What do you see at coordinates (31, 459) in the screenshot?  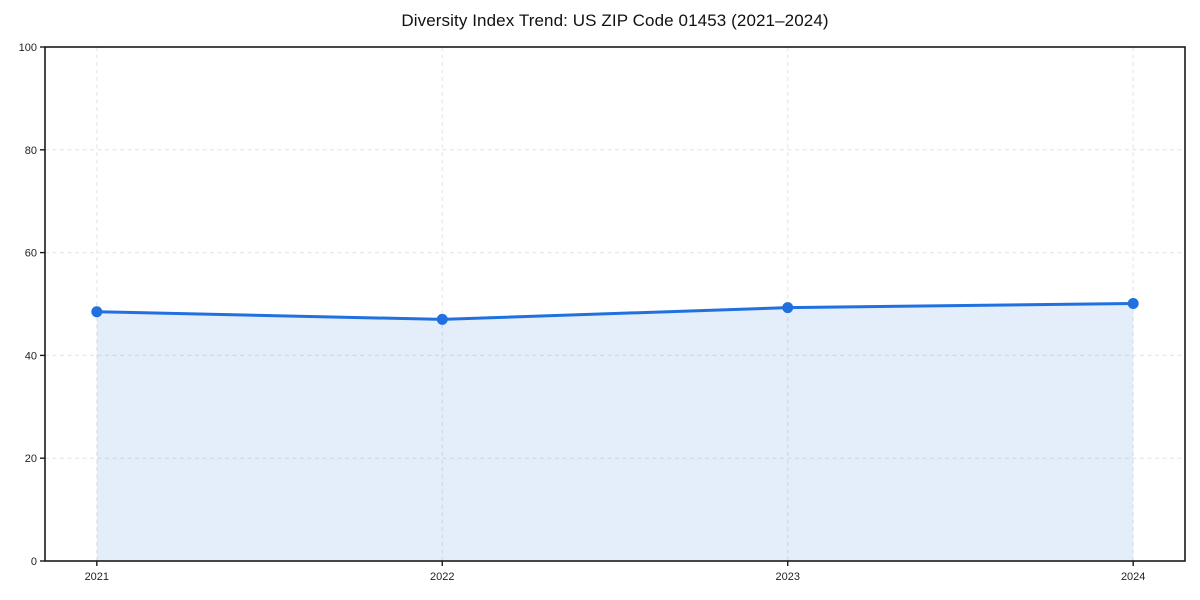 I see `y-tick-label: 20` at bounding box center [31, 459].